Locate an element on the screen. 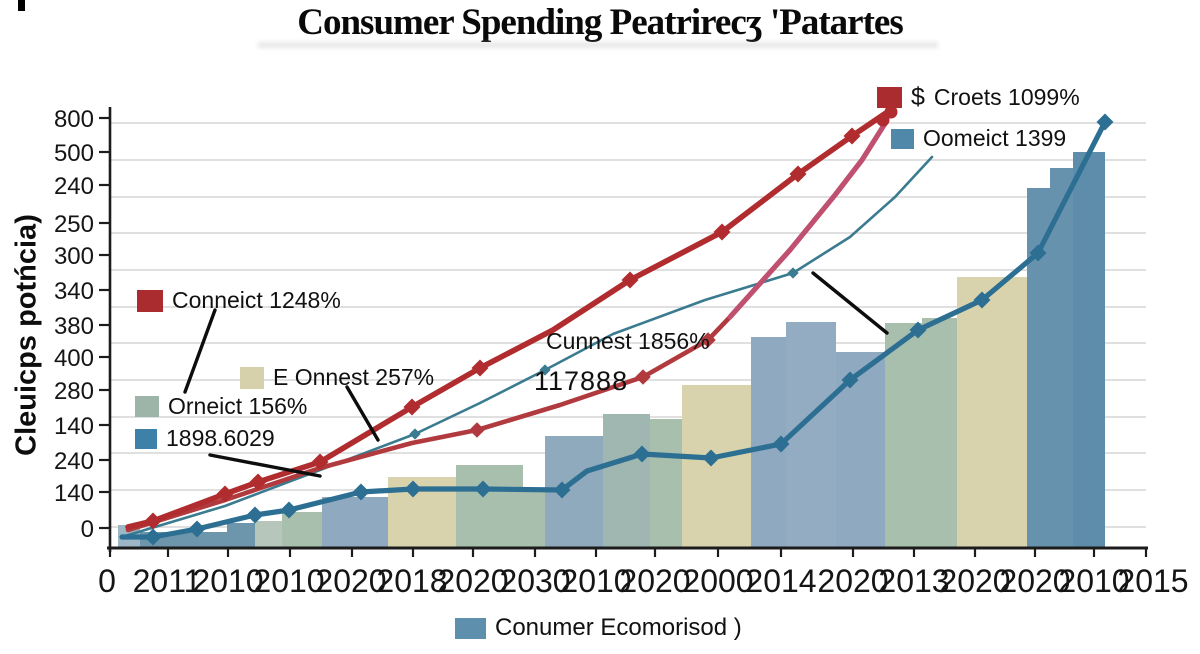 This screenshot has width=1200, height=654. y-tick-label: 0 is located at coordinates (87, 529).